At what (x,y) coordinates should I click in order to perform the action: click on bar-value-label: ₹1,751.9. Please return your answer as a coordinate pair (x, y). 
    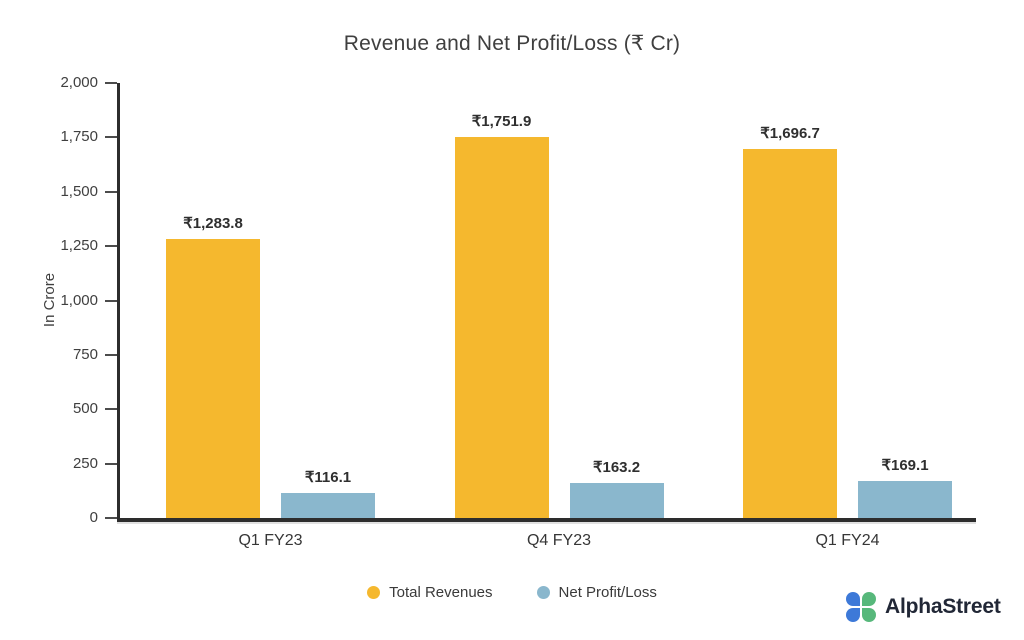
    Looking at the image, I should click on (501, 121).